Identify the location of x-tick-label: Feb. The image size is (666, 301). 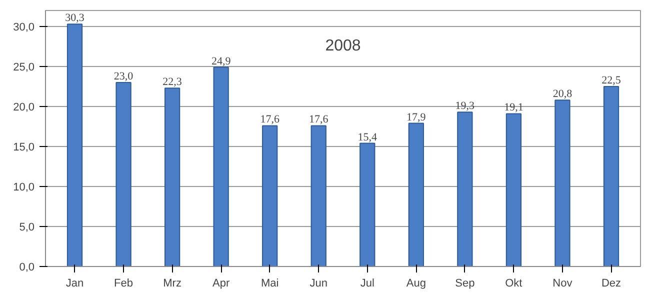
(124, 284).